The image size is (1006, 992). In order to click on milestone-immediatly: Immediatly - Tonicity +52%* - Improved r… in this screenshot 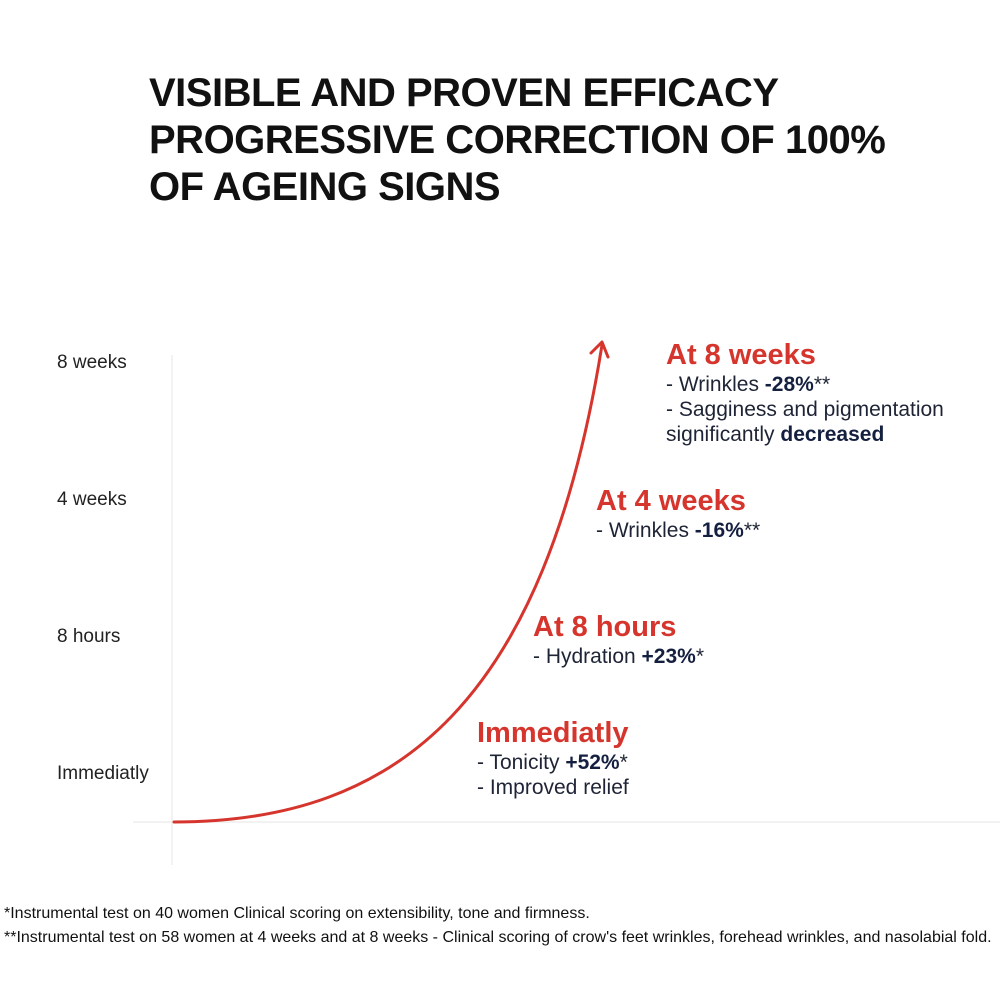, I will do `click(553, 758)`.